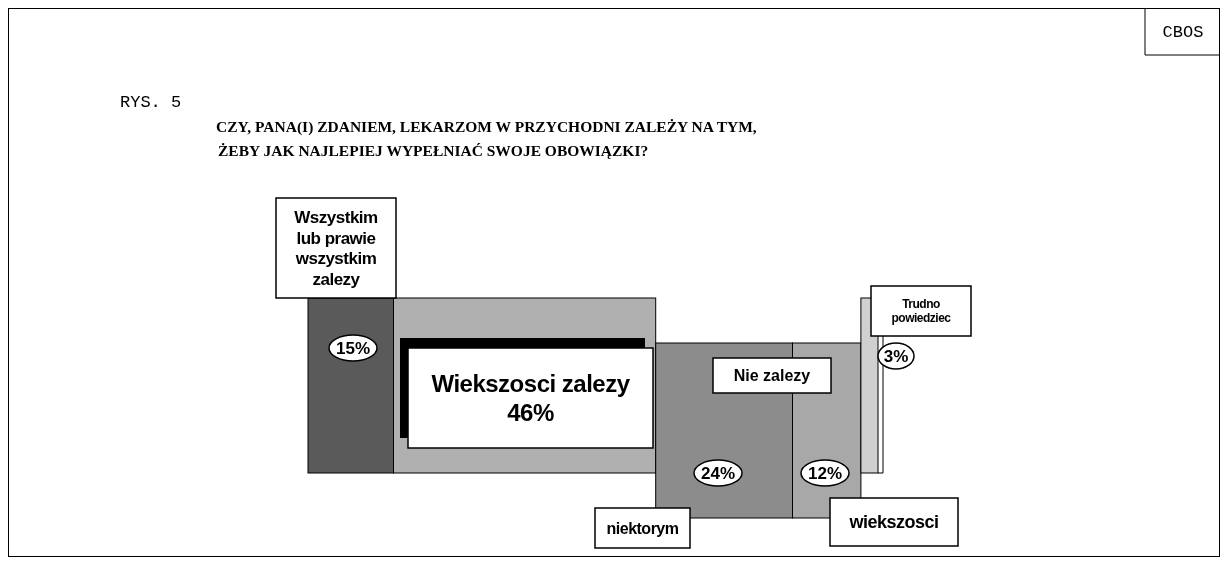 This screenshot has height=565, width=1228. Describe the element at coordinates (718, 473) in the screenshot. I see `data-label: 24%` at that location.